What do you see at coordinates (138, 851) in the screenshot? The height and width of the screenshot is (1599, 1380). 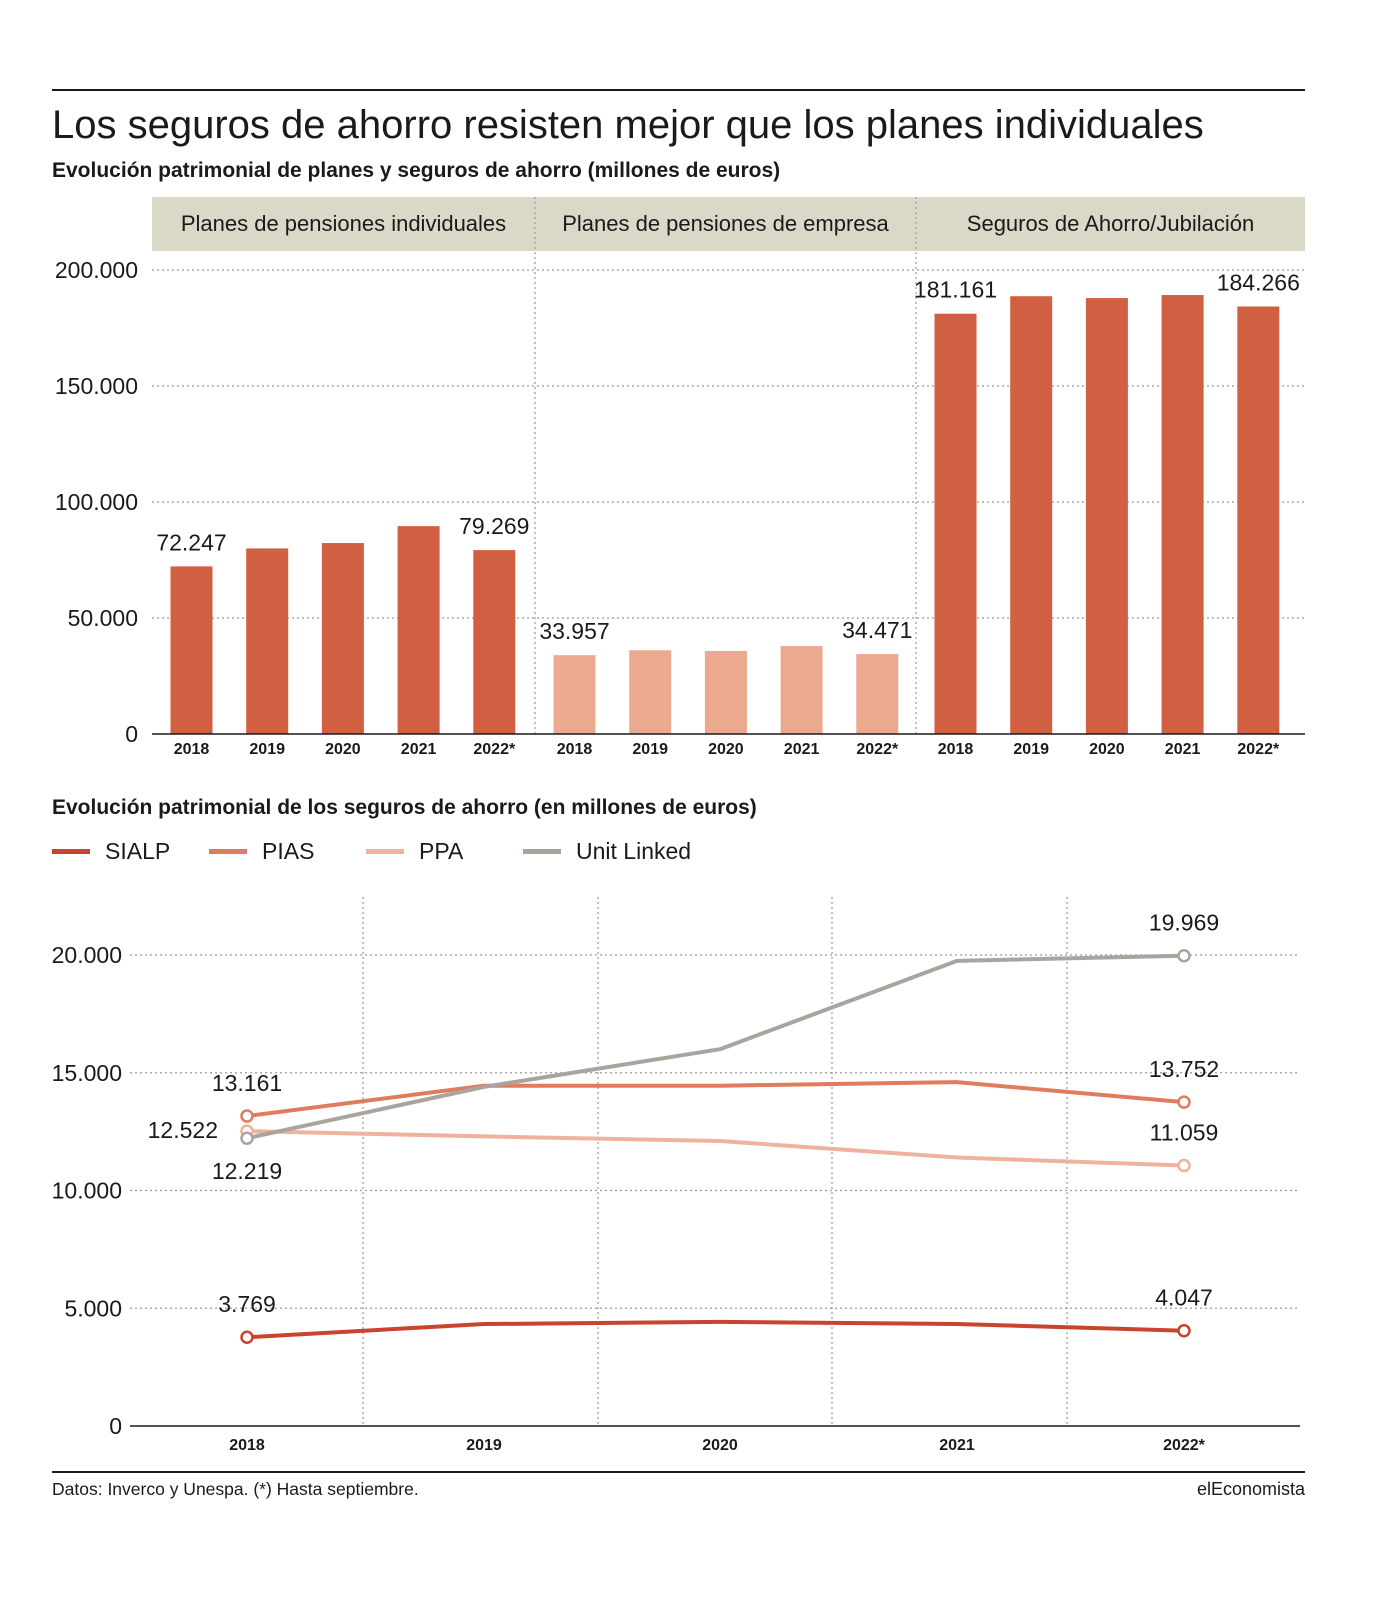 I see `legend-label: SIALP` at bounding box center [138, 851].